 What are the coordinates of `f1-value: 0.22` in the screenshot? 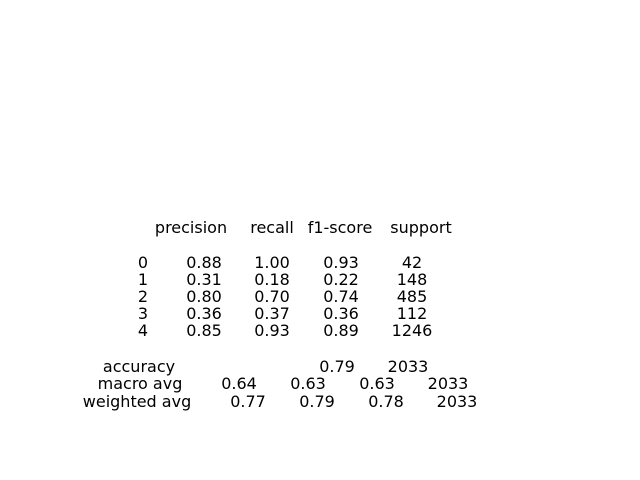 It's located at (341, 279).